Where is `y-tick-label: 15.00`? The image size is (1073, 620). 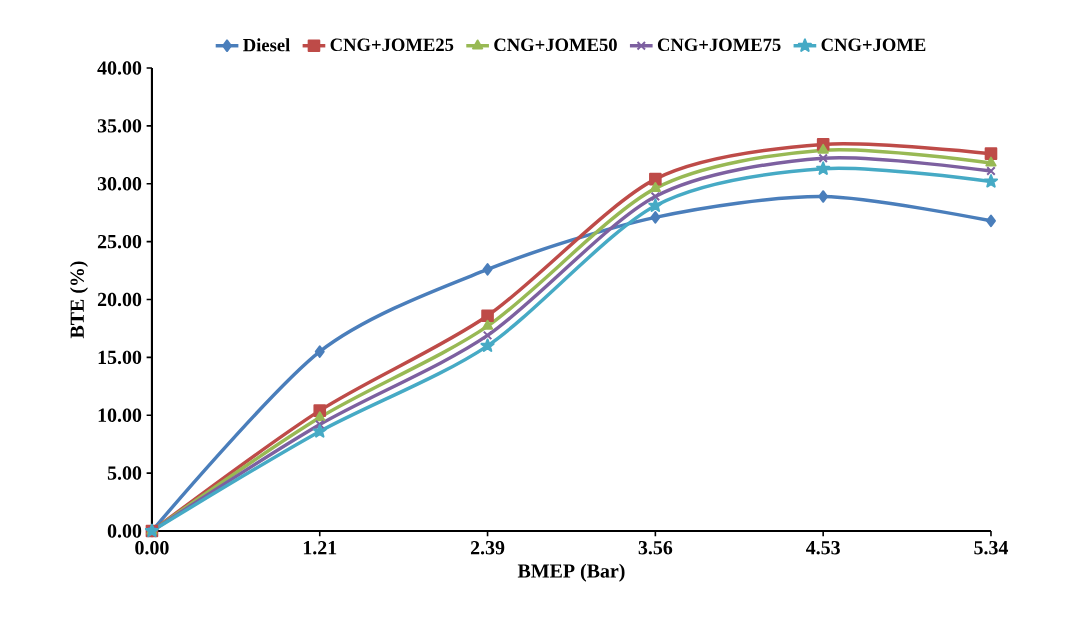
y-tick-label: 15.00 is located at coordinates (120, 357).